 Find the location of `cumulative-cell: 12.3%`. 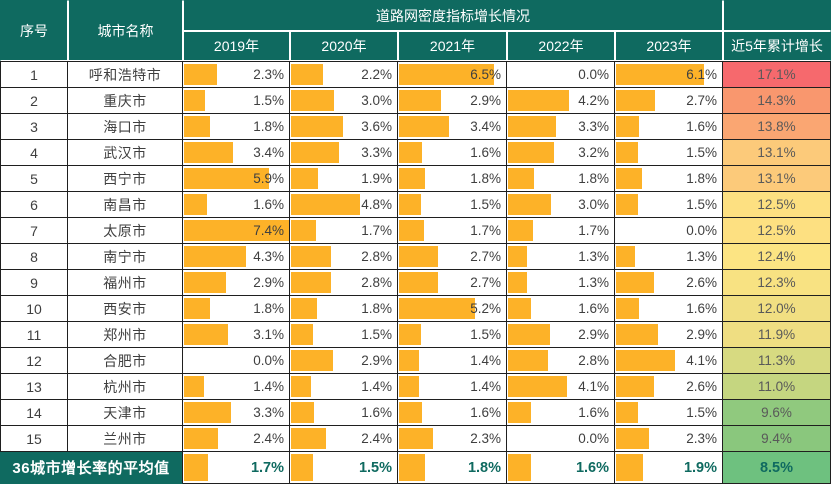

cumulative-cell: 12.3% is located at coordinates (777, 283).